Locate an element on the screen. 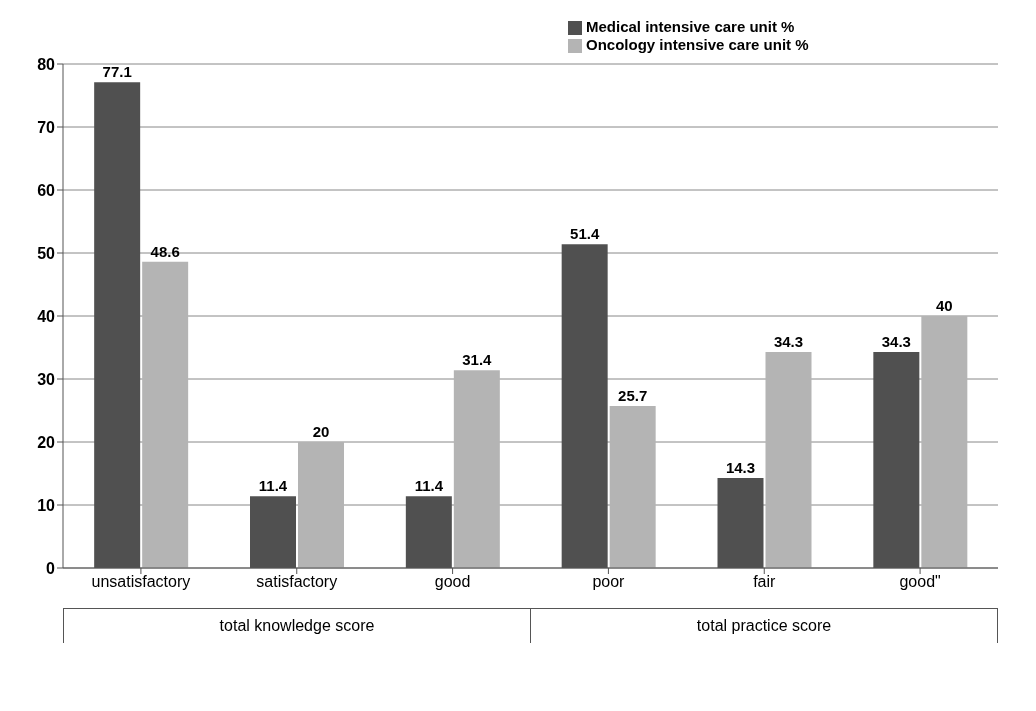  y-tick-label: 30 is located at coordinates (46, 379).